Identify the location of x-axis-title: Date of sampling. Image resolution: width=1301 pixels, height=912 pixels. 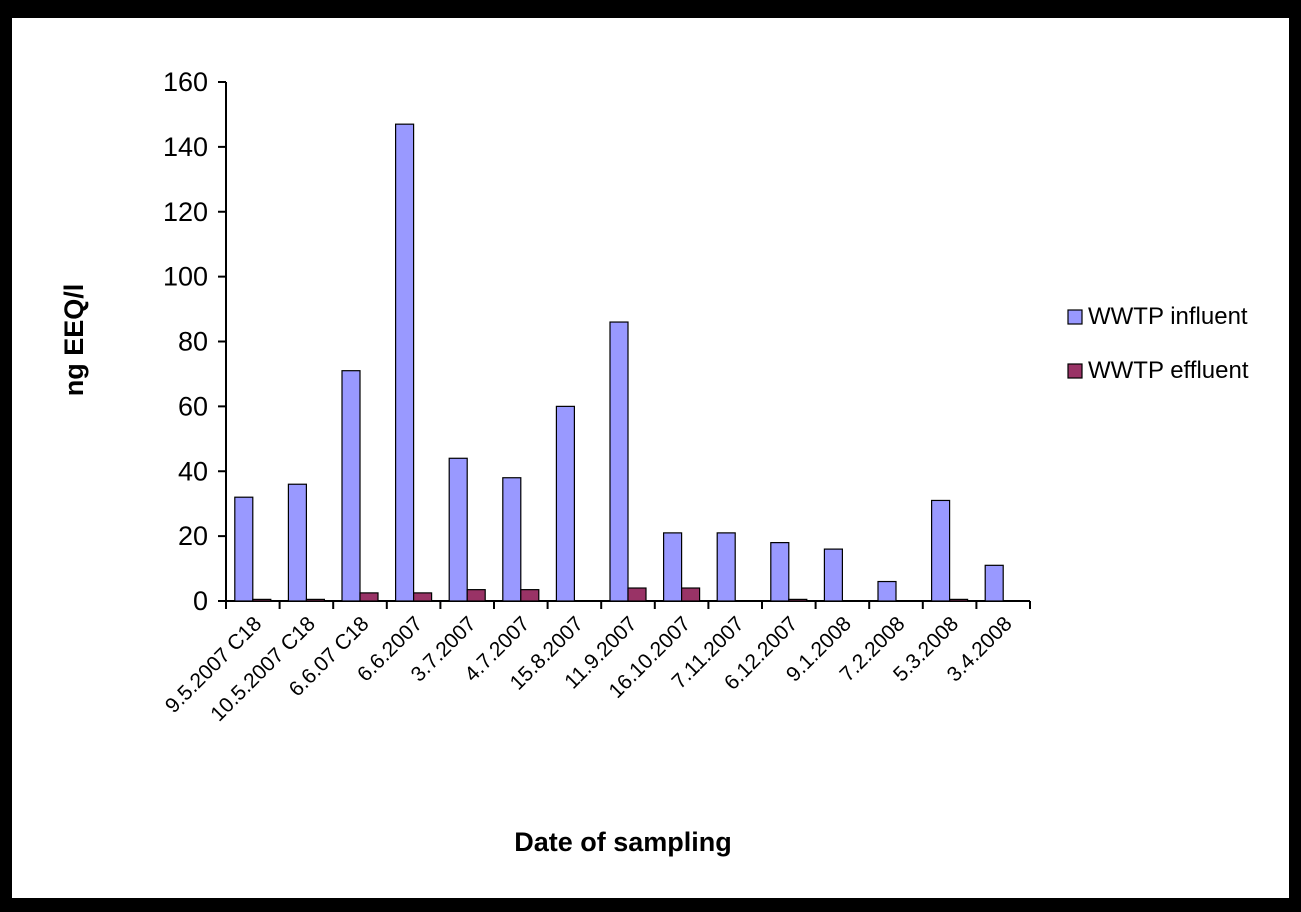
(623, 842).